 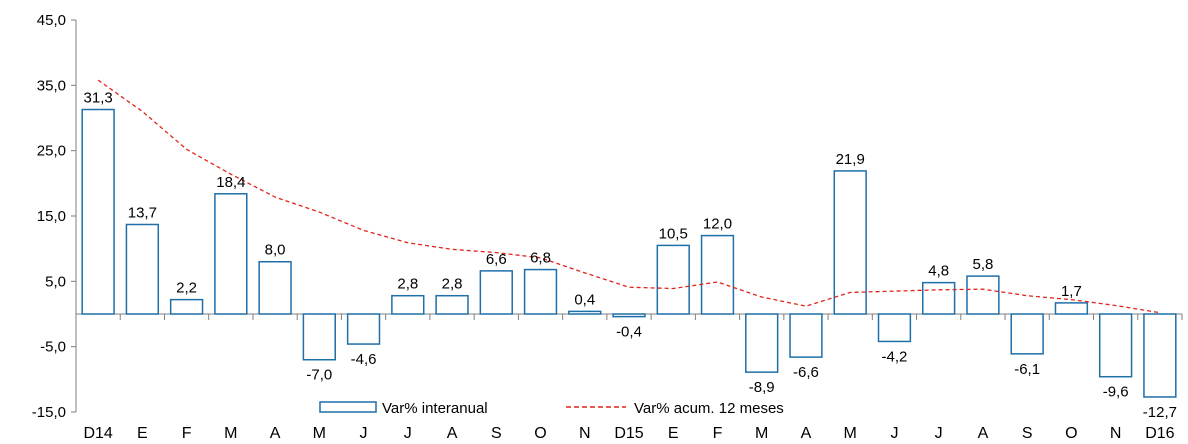 What do you see at coordinates (806, 372) in the screenshot?
I see `bar-data-label: -6,6` at bounding box center [806, 372].